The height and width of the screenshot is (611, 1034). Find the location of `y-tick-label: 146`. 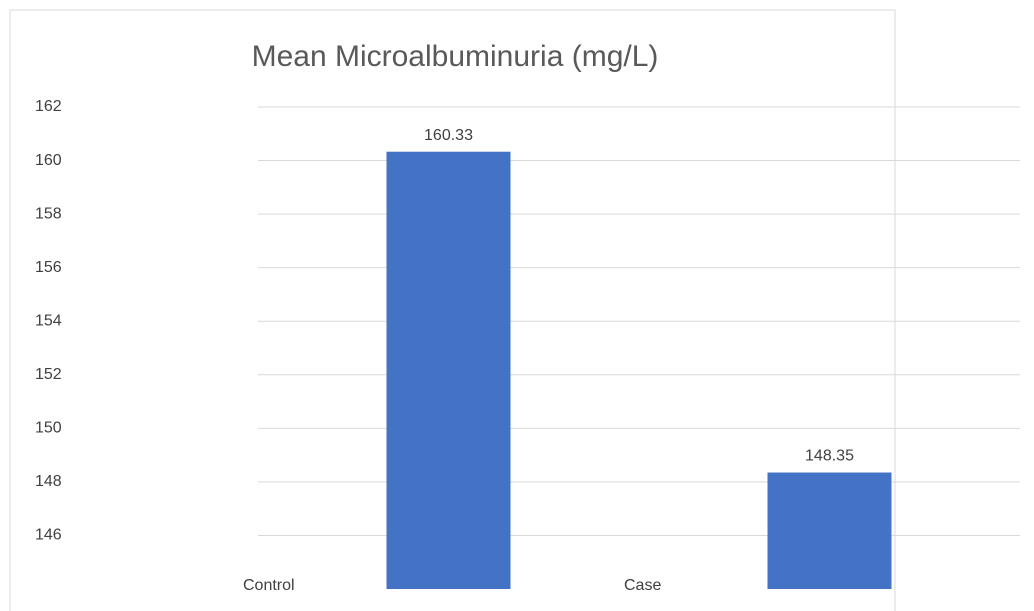

y-tick-label: 146 is located at coordinates (48, 535).